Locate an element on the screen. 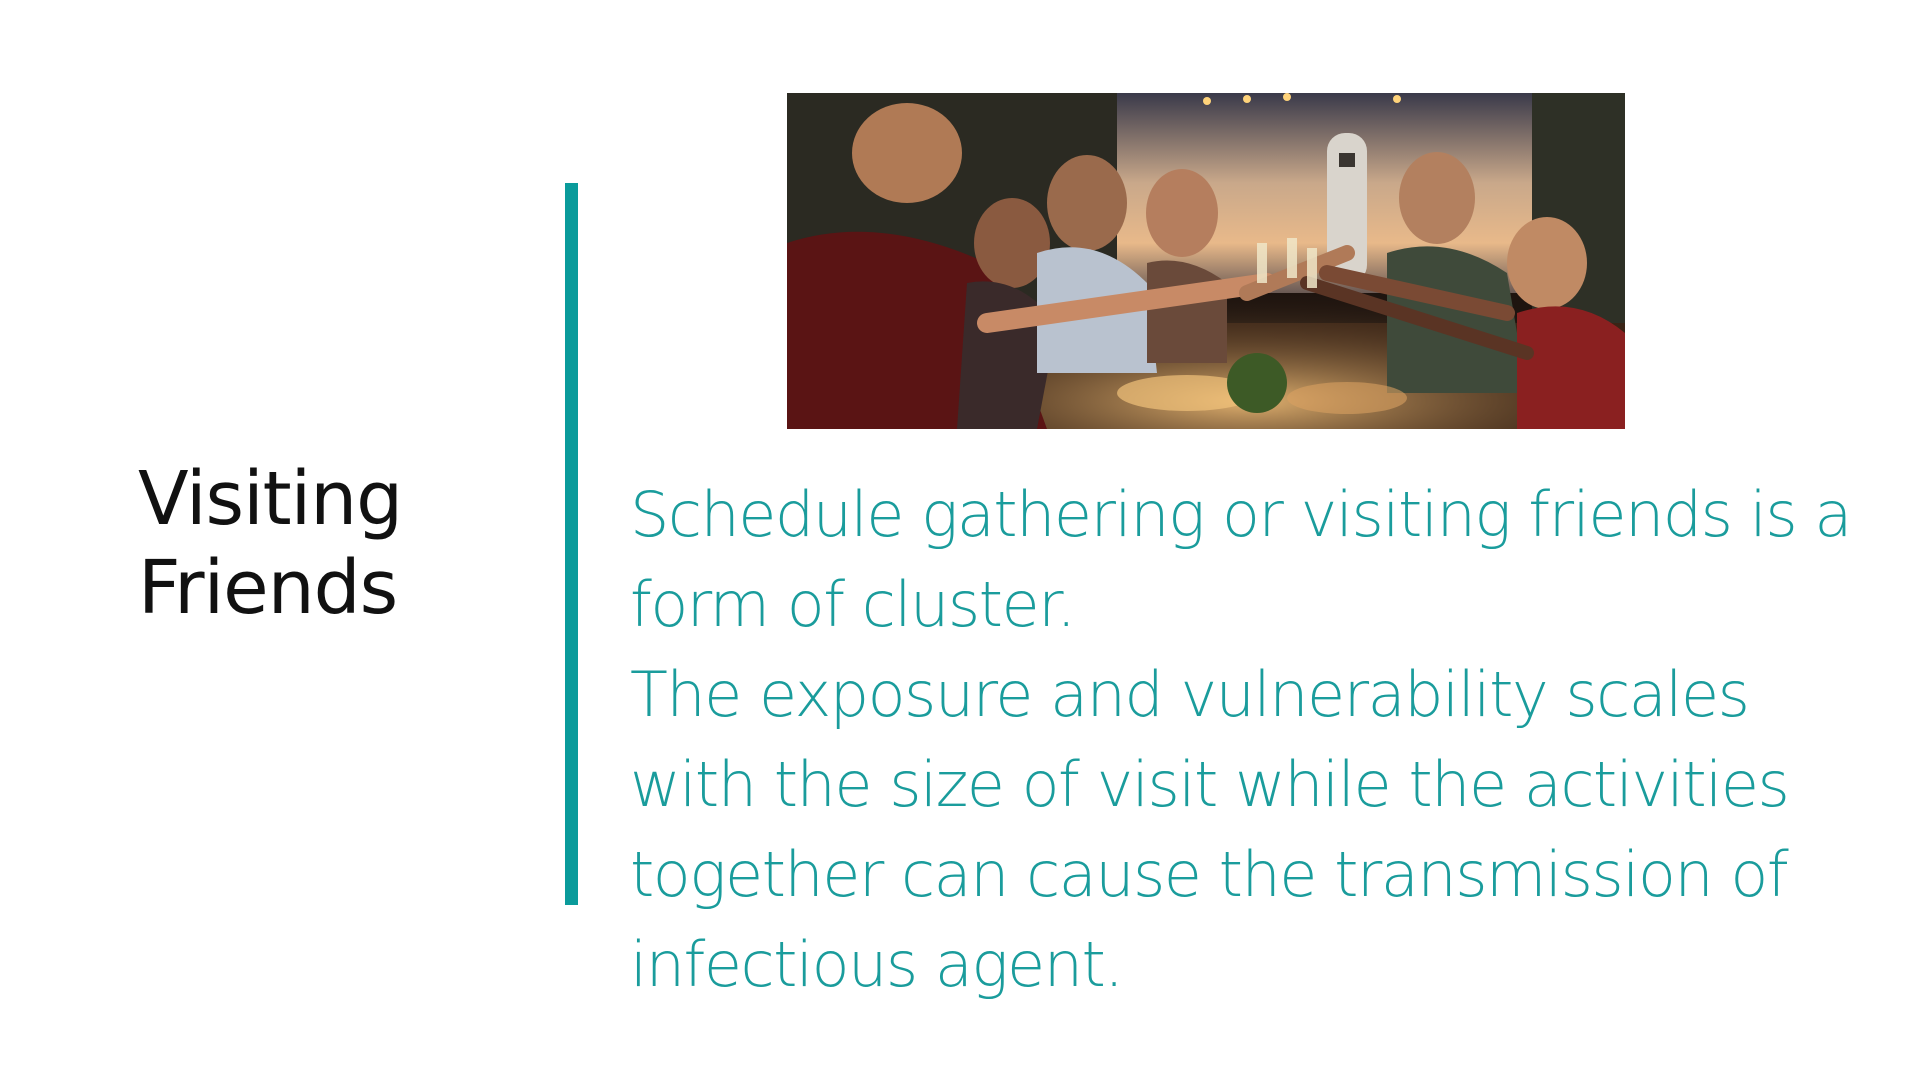 The height and width of the screenshot is (1080, 1920). friends-toasting-photo is located at coordinates (1206, 261).